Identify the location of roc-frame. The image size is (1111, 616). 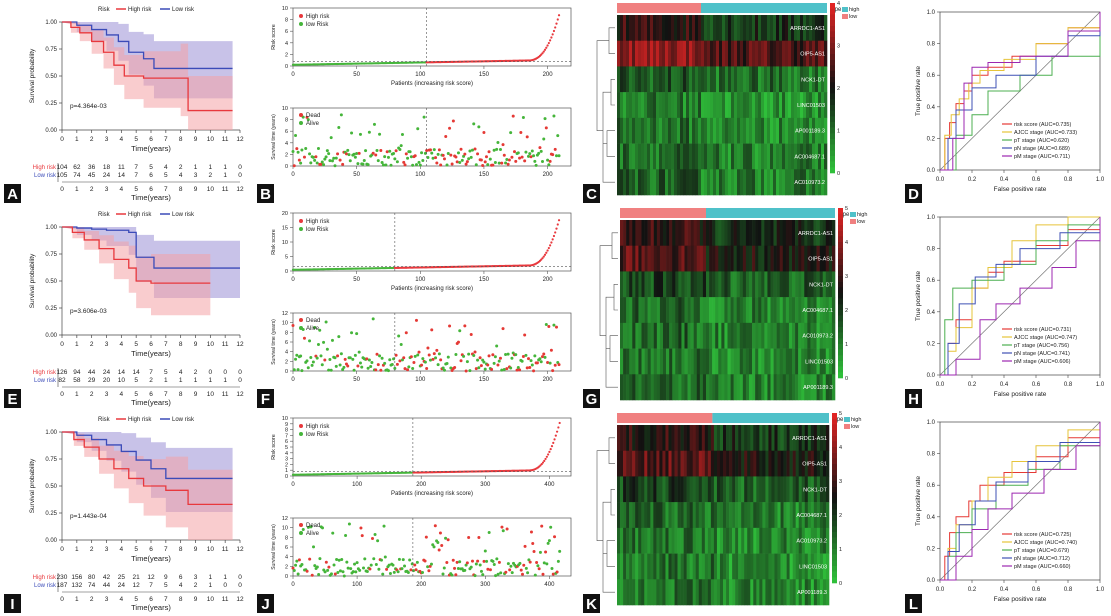
(1020, 296).